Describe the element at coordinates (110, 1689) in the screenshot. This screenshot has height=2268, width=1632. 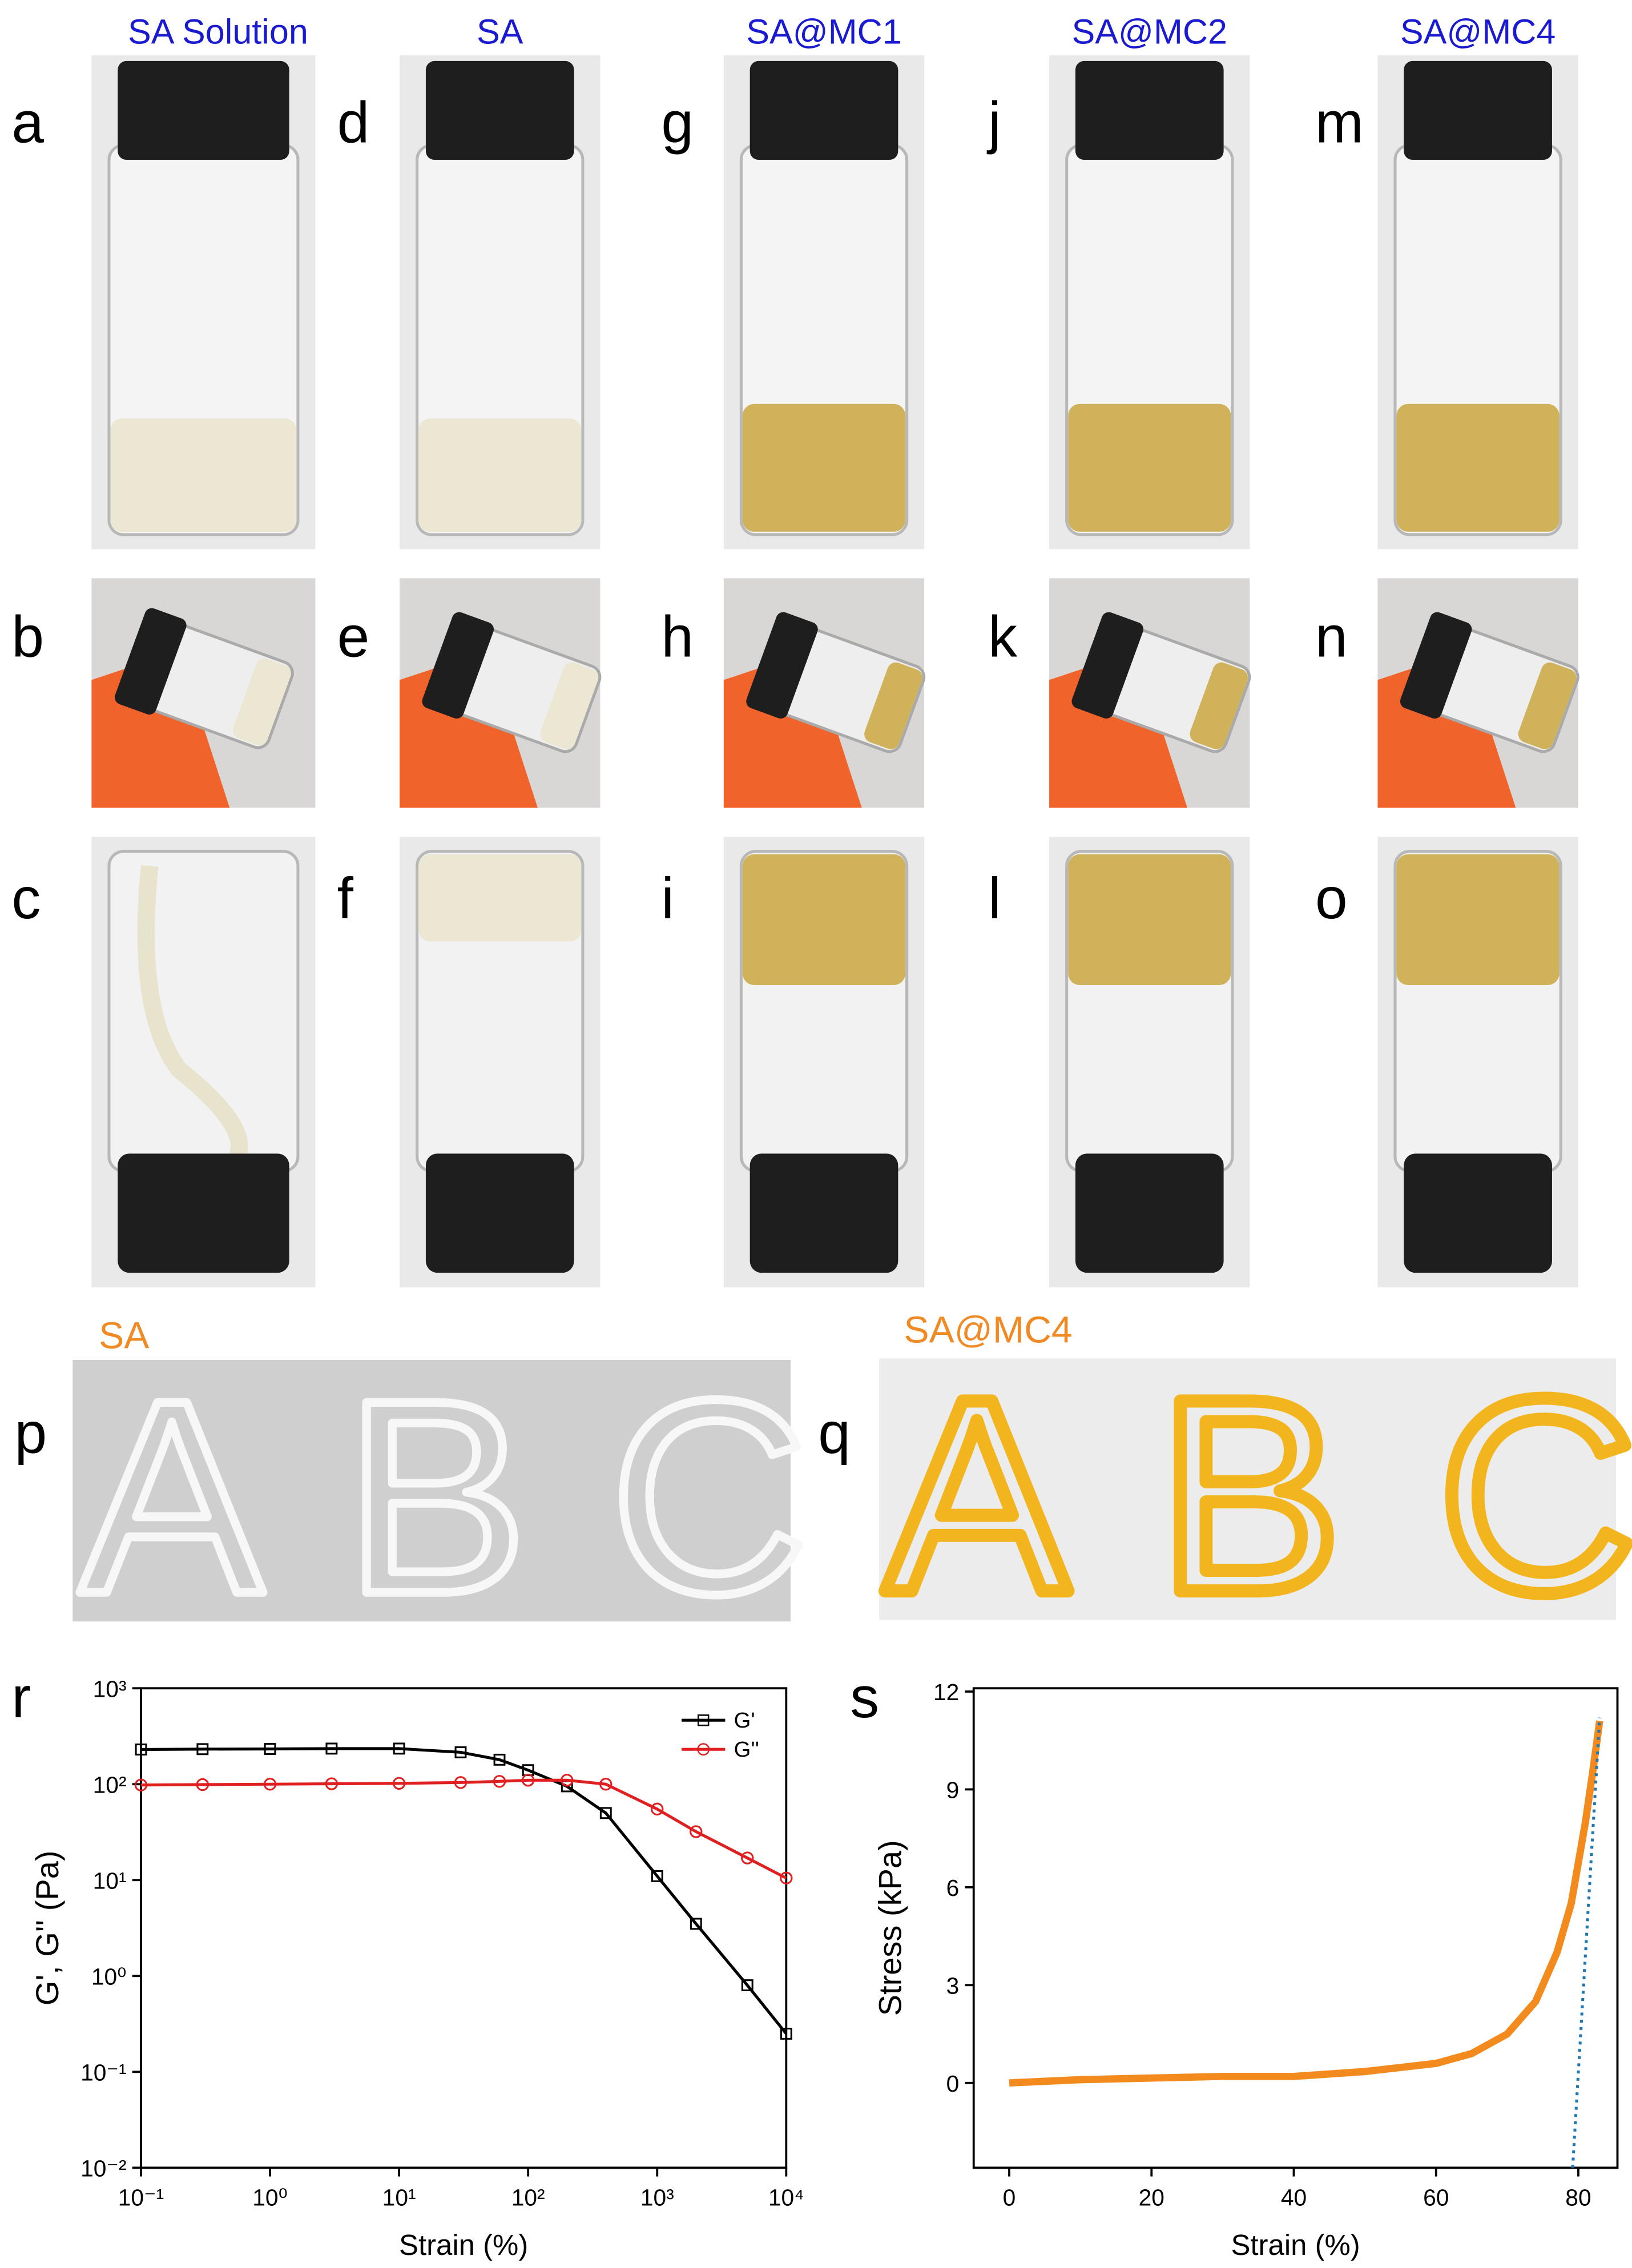
I see `y-tick-label: 10³` at that location.